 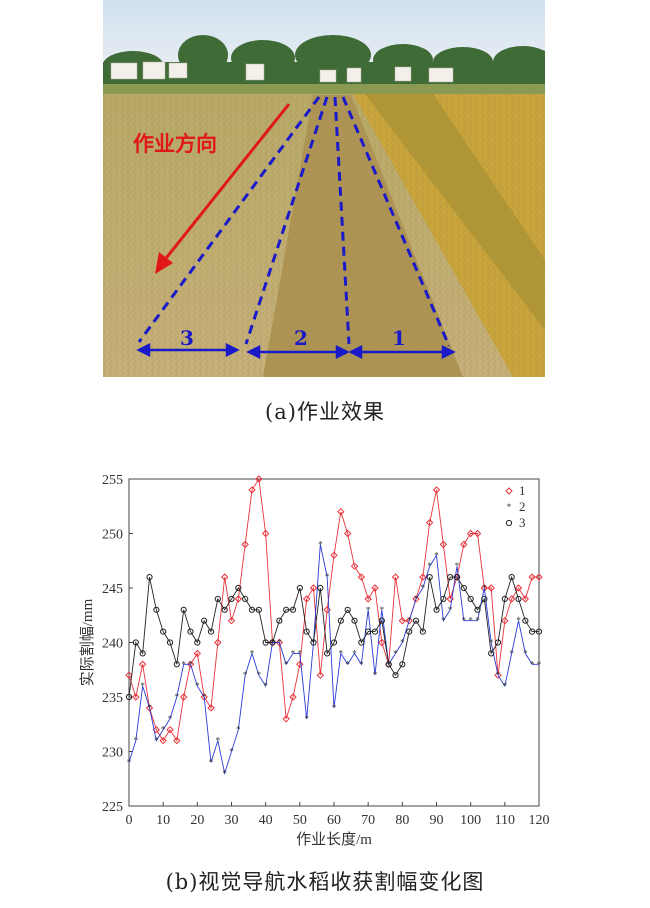 I want to click on direction-label: 作业方向, so click(x=175, y=144).